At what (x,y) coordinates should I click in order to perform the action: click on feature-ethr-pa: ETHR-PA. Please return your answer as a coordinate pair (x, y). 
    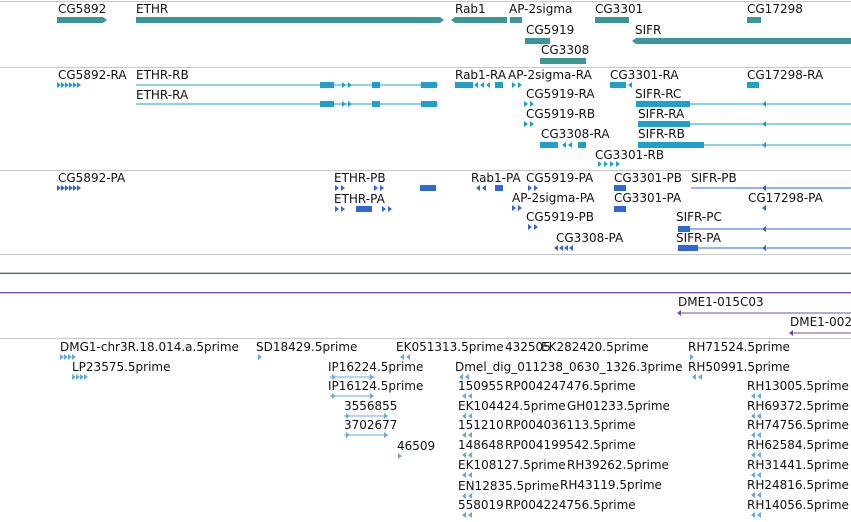
    Looking at the image, I should click on (363, 202).